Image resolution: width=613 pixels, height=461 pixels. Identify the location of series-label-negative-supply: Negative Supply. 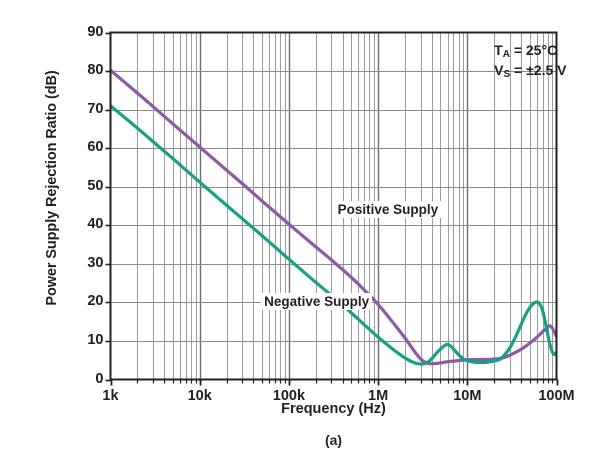
(317, 302).